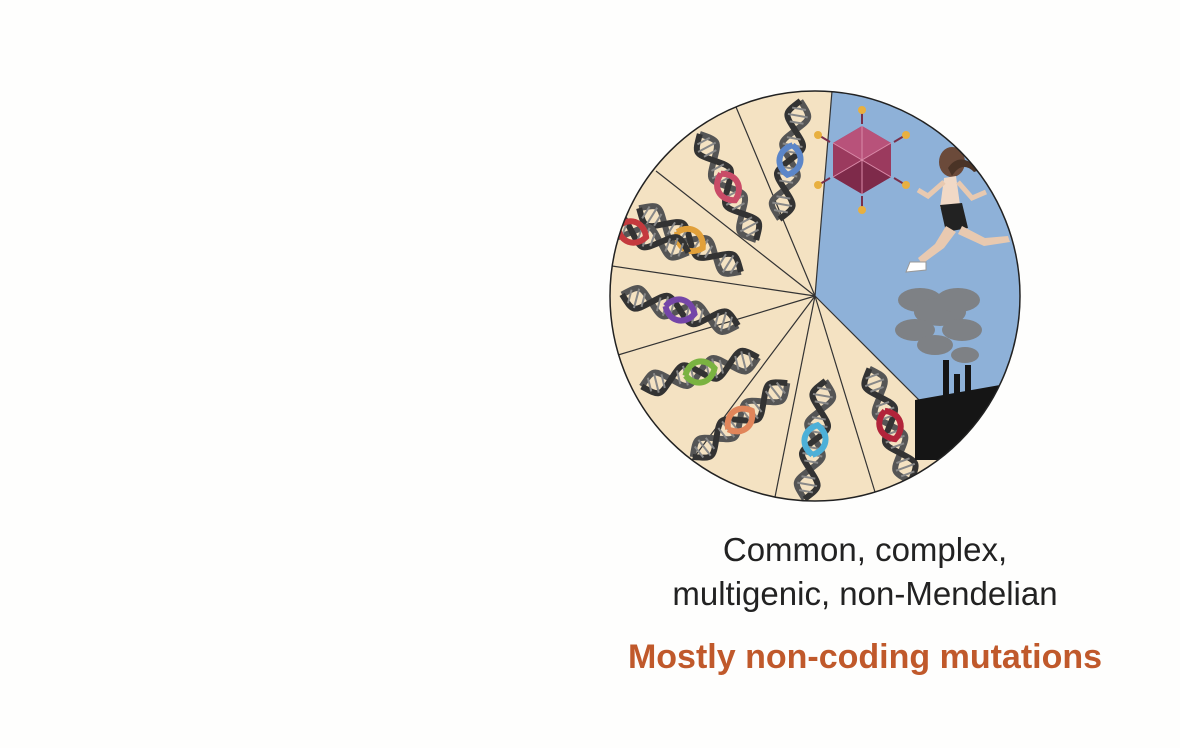 This screenshot has width=1180, height=748. I want to click on caption-line-2: multigenic, non-Mendelian, so click(865, 593).